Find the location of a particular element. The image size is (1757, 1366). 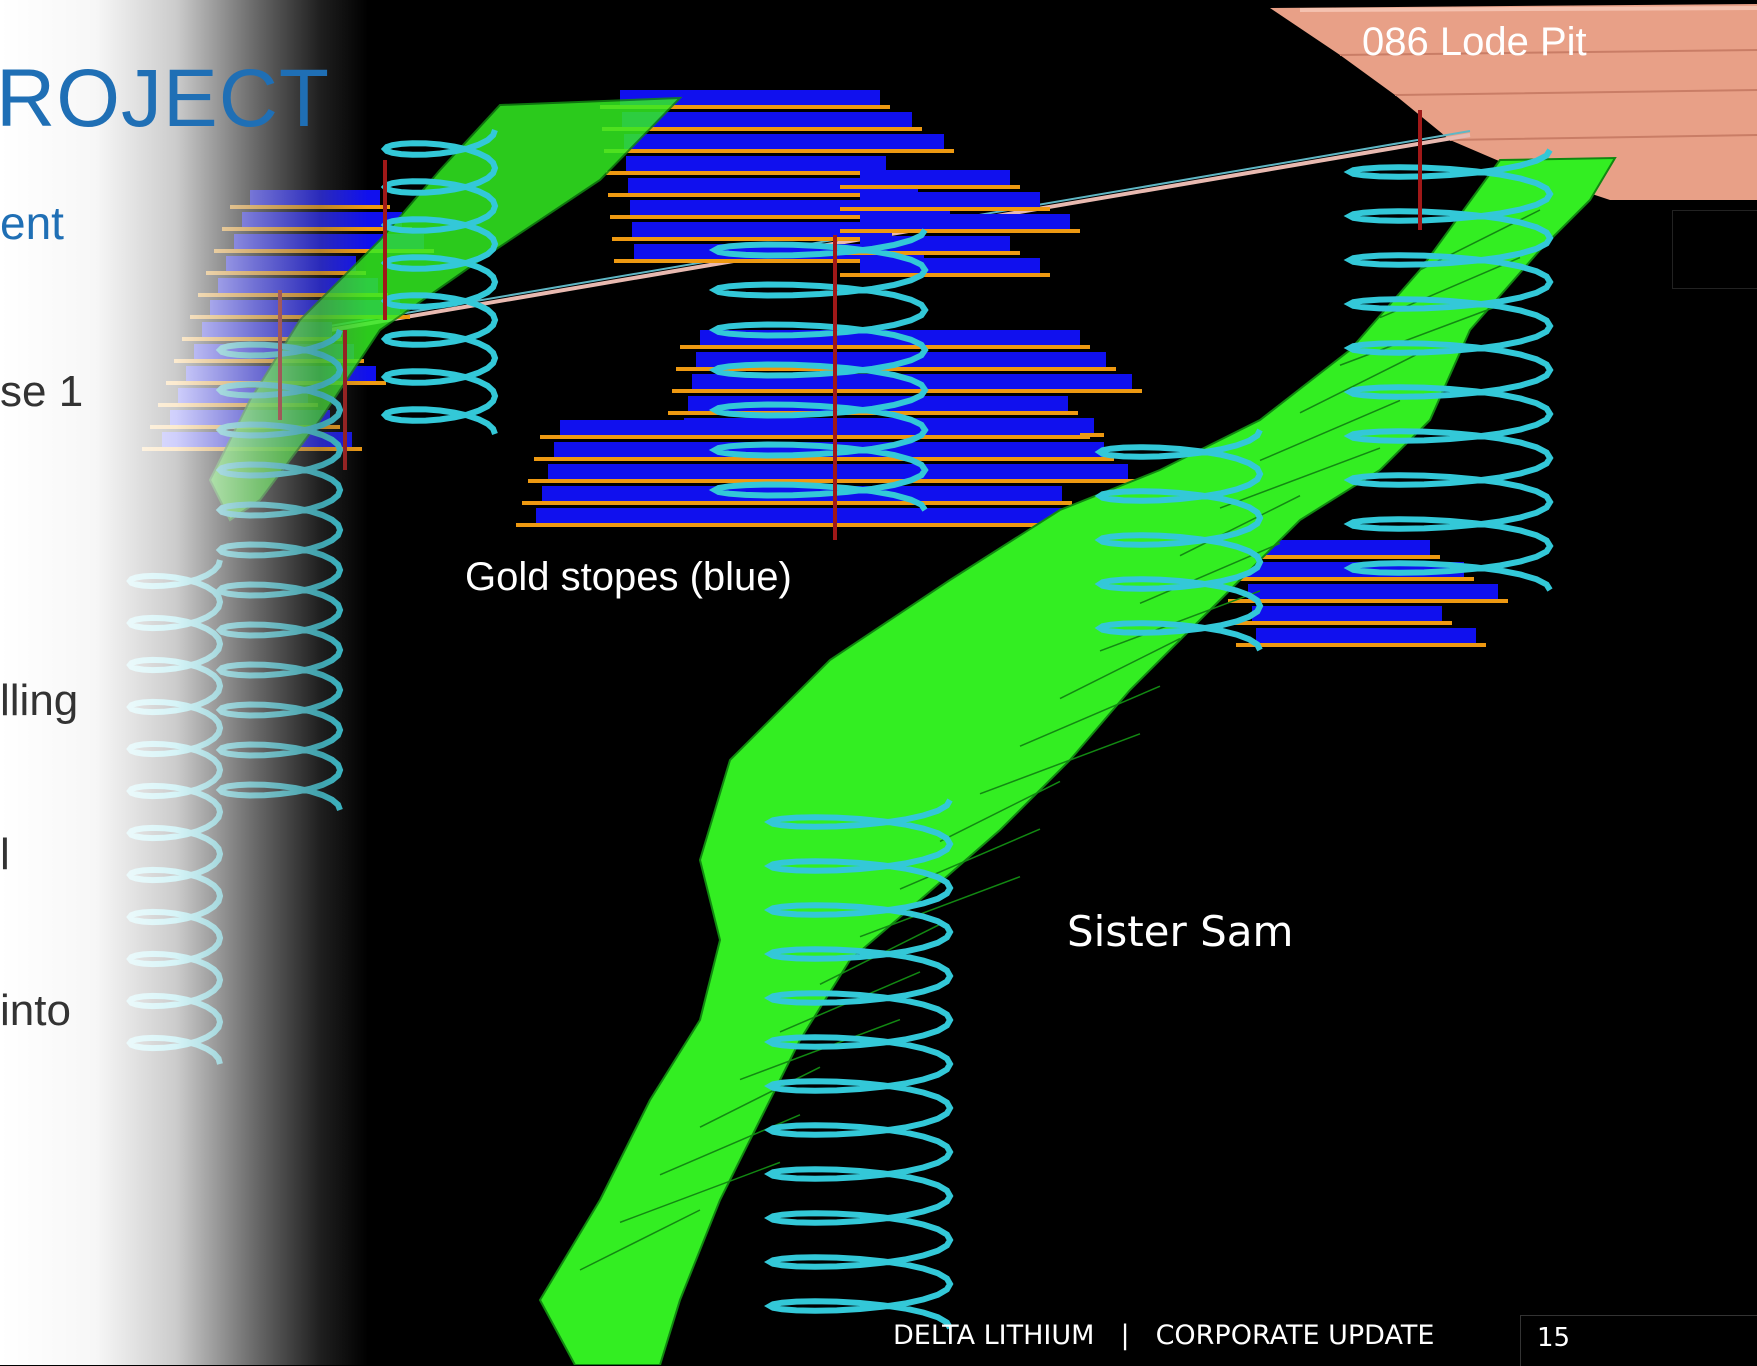

sister-sam-label: Sister Sam is located at coordinates (1180, 931).